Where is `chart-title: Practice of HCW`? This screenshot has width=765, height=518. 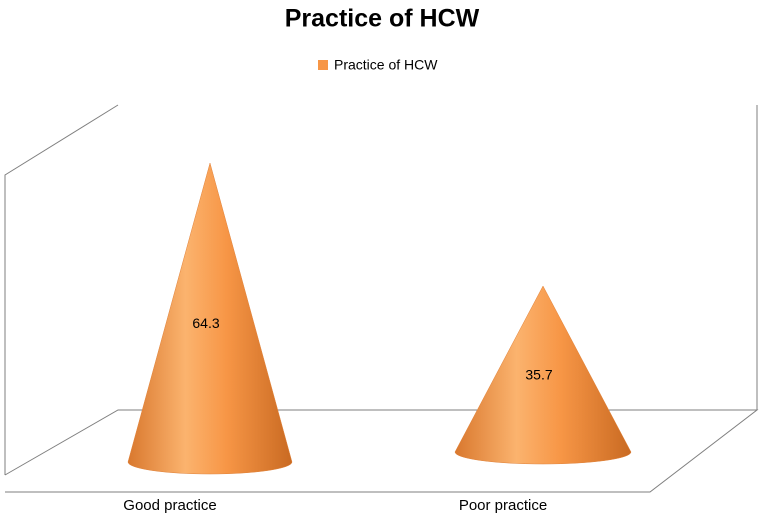 chart-title: Practice of HCW is located at coordinates (382, 19).